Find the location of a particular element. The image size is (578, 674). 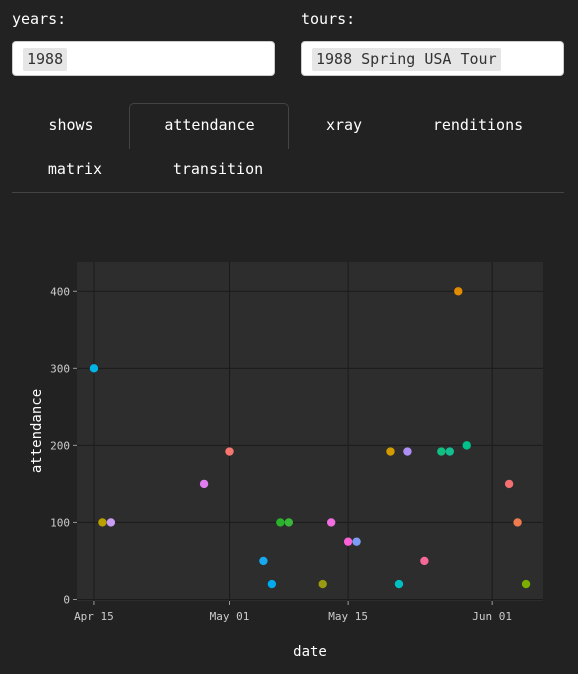

tab-matrix: matrix is located at coordinates (75, 169).